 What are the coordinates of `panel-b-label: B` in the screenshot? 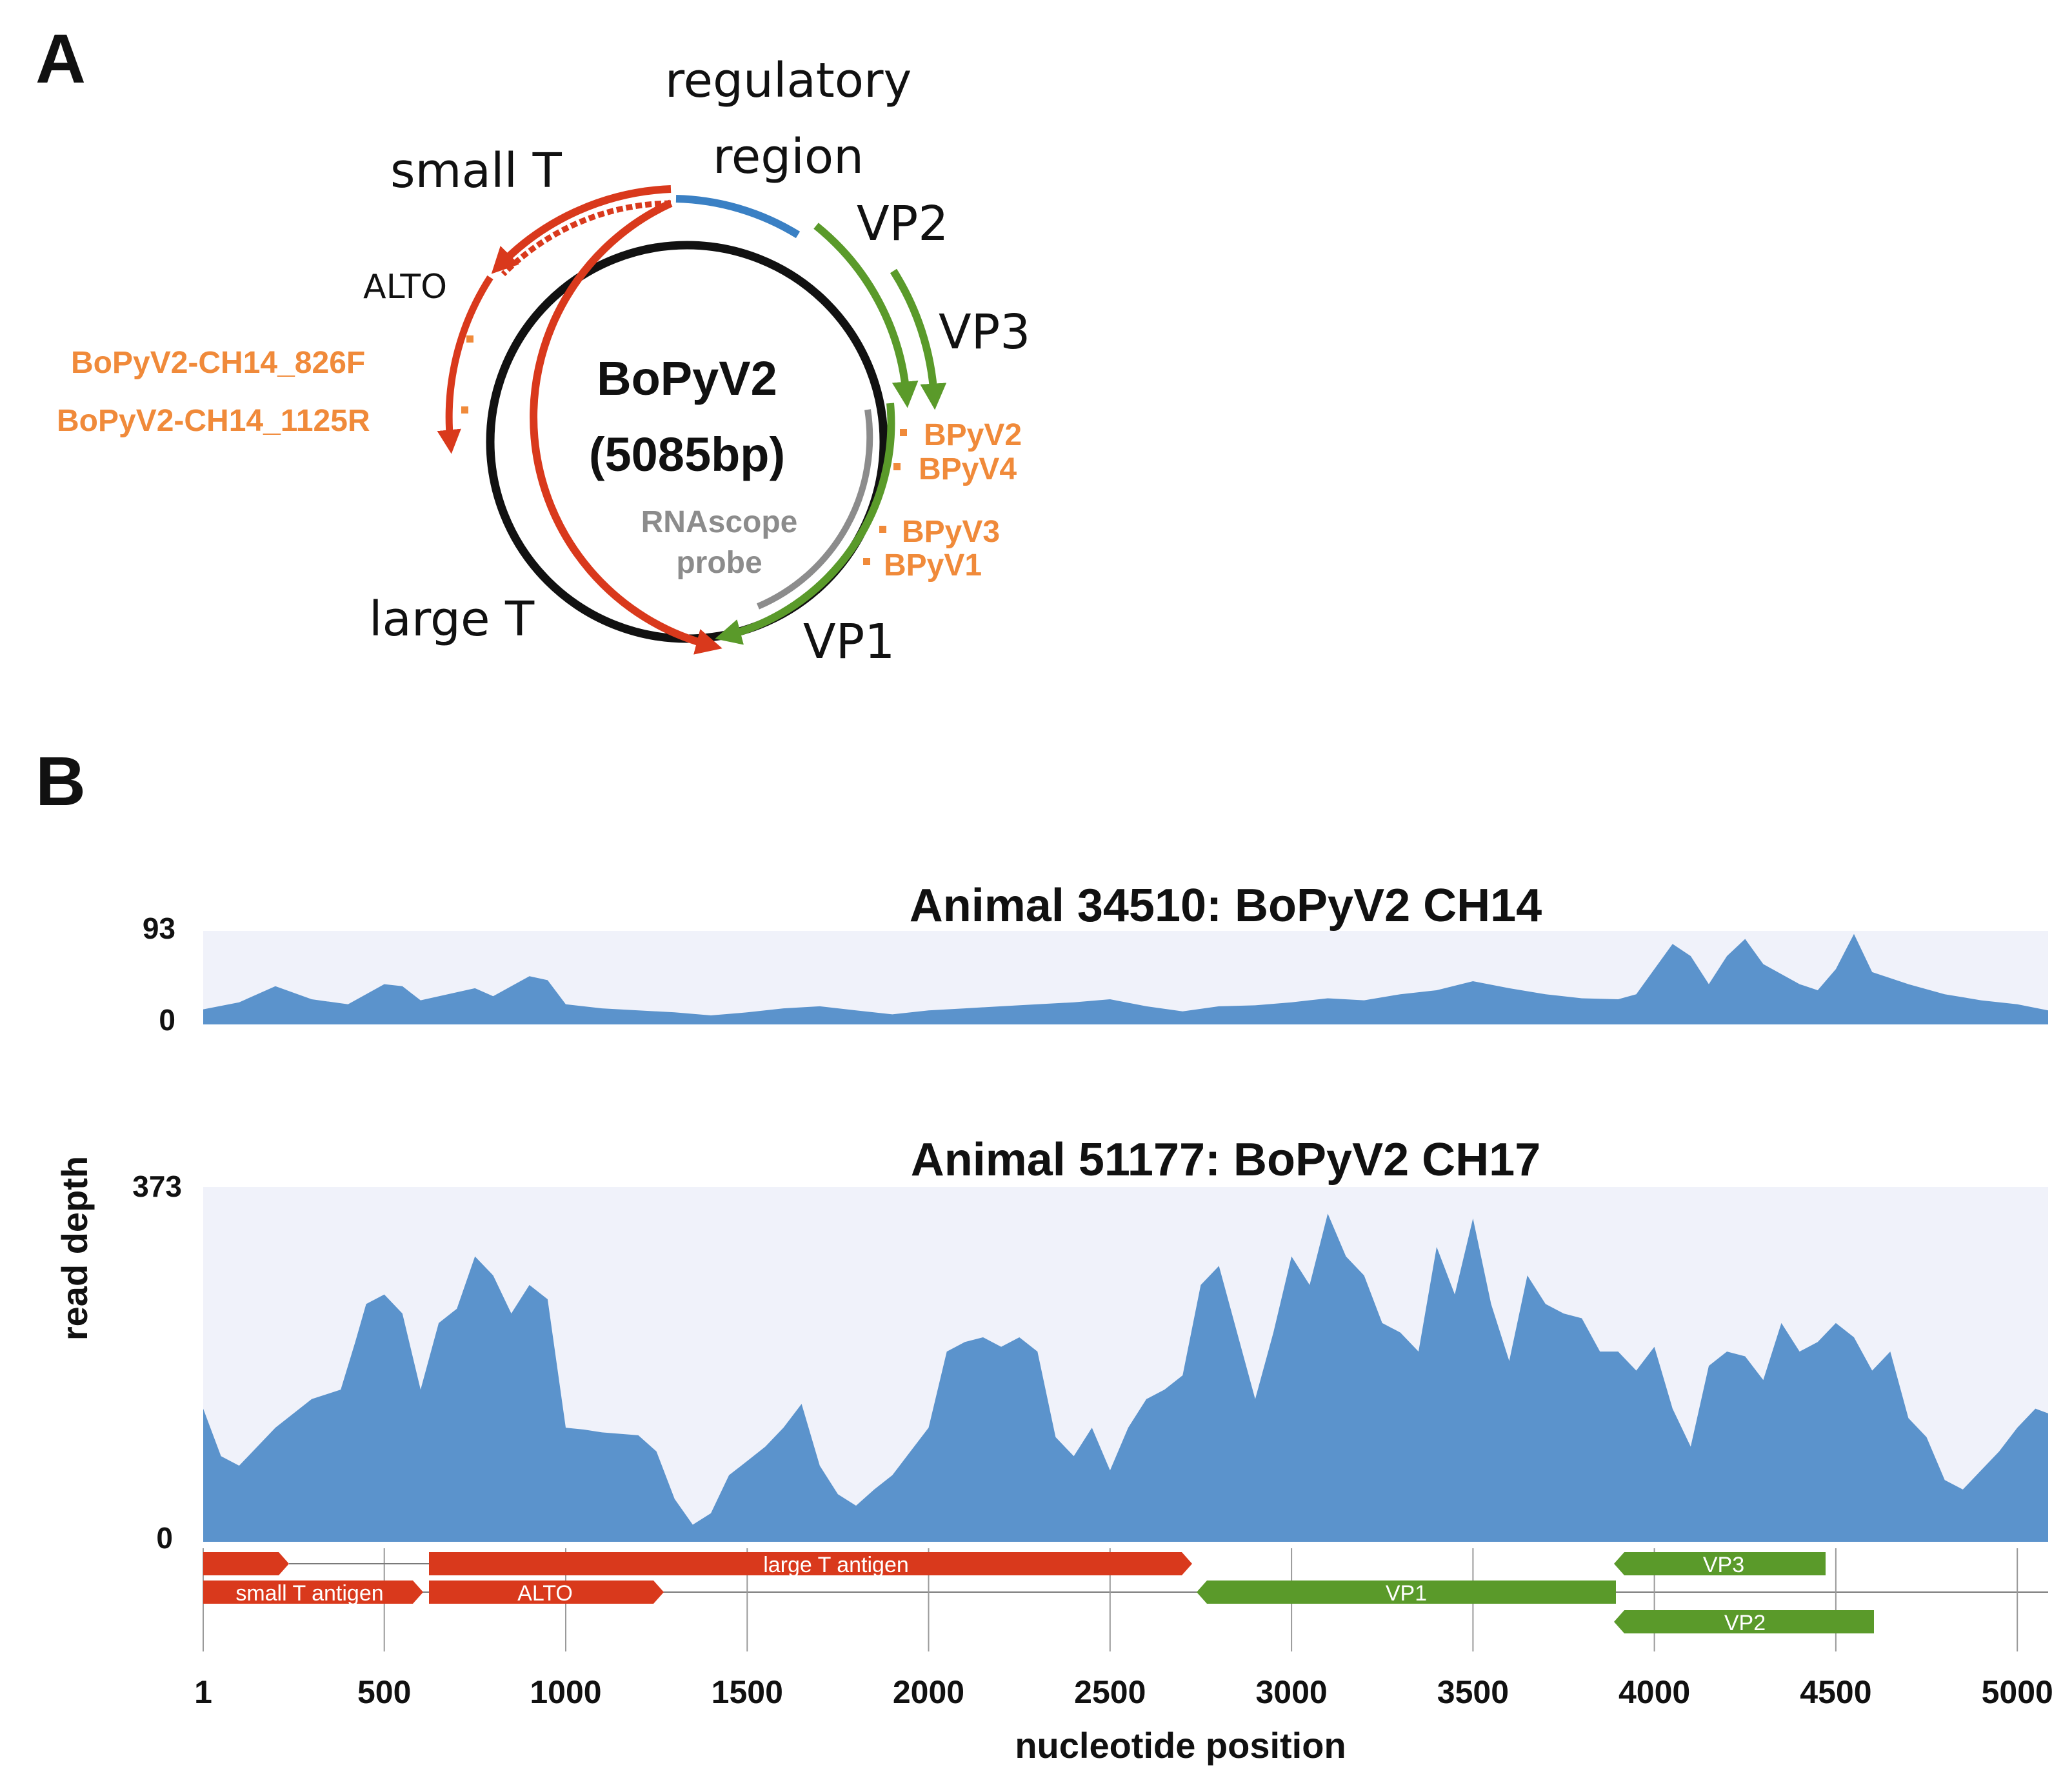 It's located at (60, 781).